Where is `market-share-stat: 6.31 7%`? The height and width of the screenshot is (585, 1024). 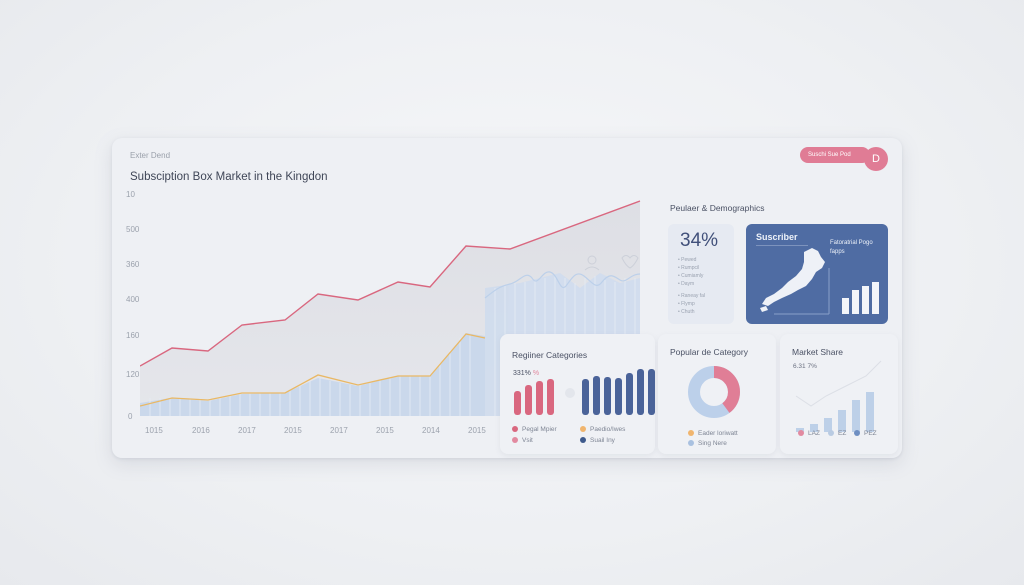
market-share-stat: 6.31 7% is located at coordinates (805, 366).